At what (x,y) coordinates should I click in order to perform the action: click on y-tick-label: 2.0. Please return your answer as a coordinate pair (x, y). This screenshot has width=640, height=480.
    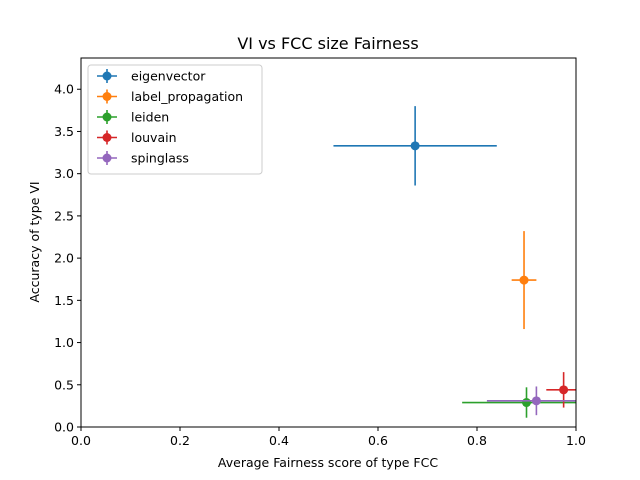
    Looking at the image, I should click on (64, 258).